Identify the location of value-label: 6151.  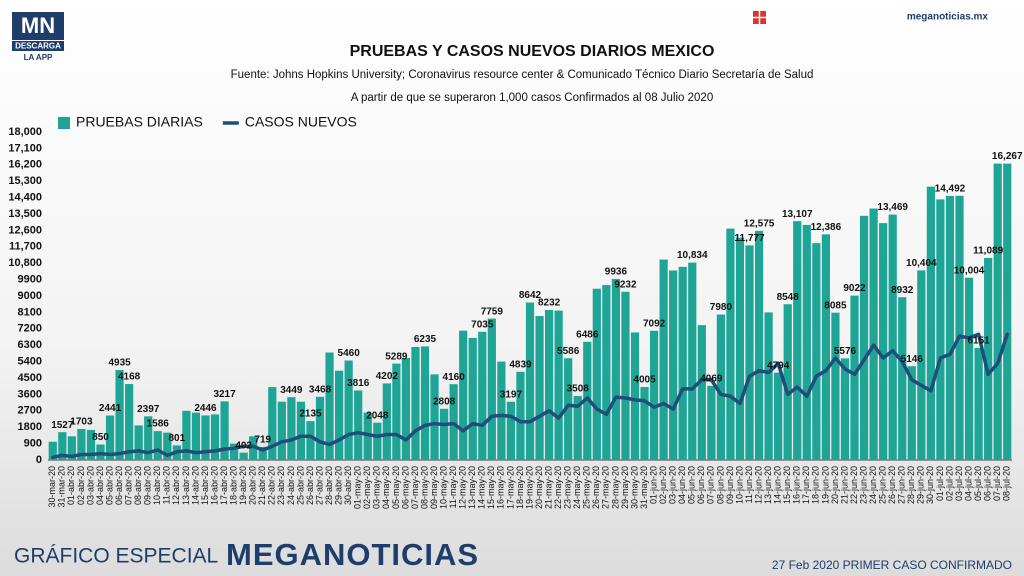
(978, 341).